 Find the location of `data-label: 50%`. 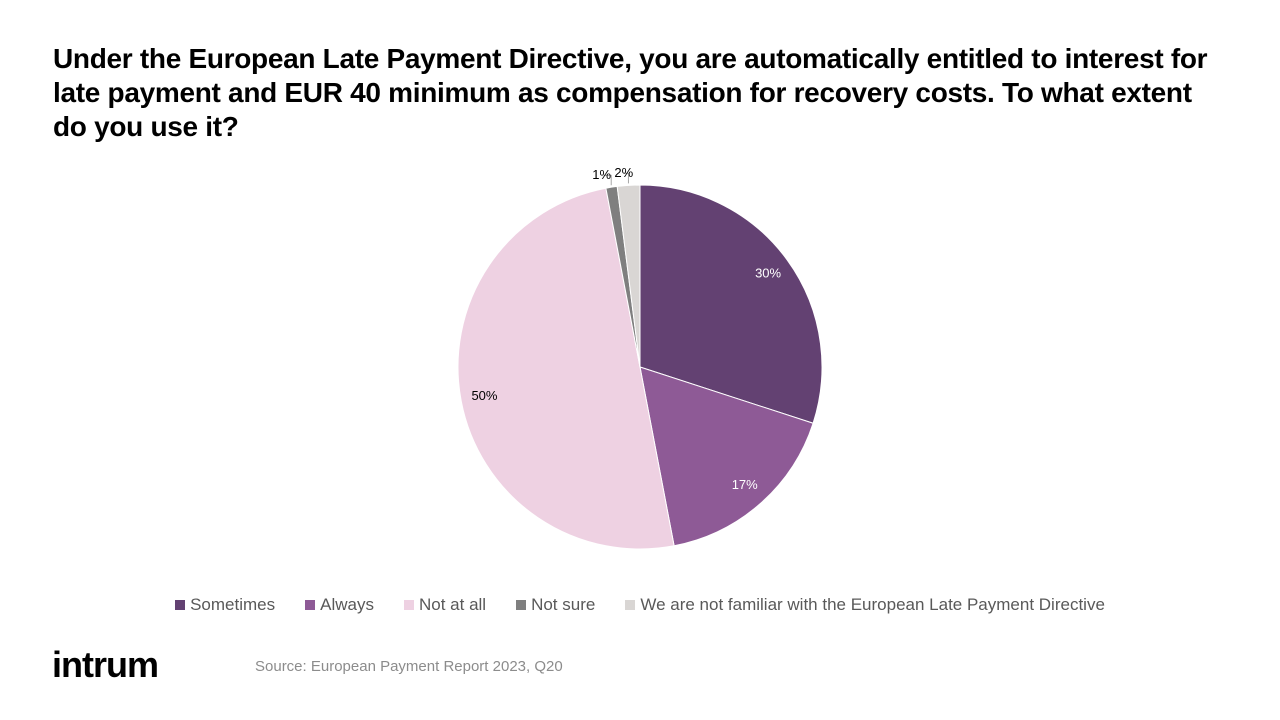

data-label: 50% is located at coordinates (484, 395).